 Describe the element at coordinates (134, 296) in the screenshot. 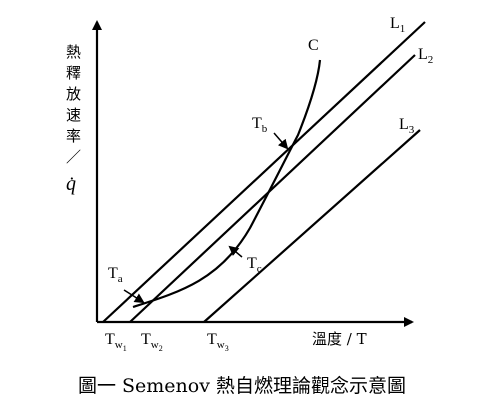

I see `pointer-arrow-ta` at that location.